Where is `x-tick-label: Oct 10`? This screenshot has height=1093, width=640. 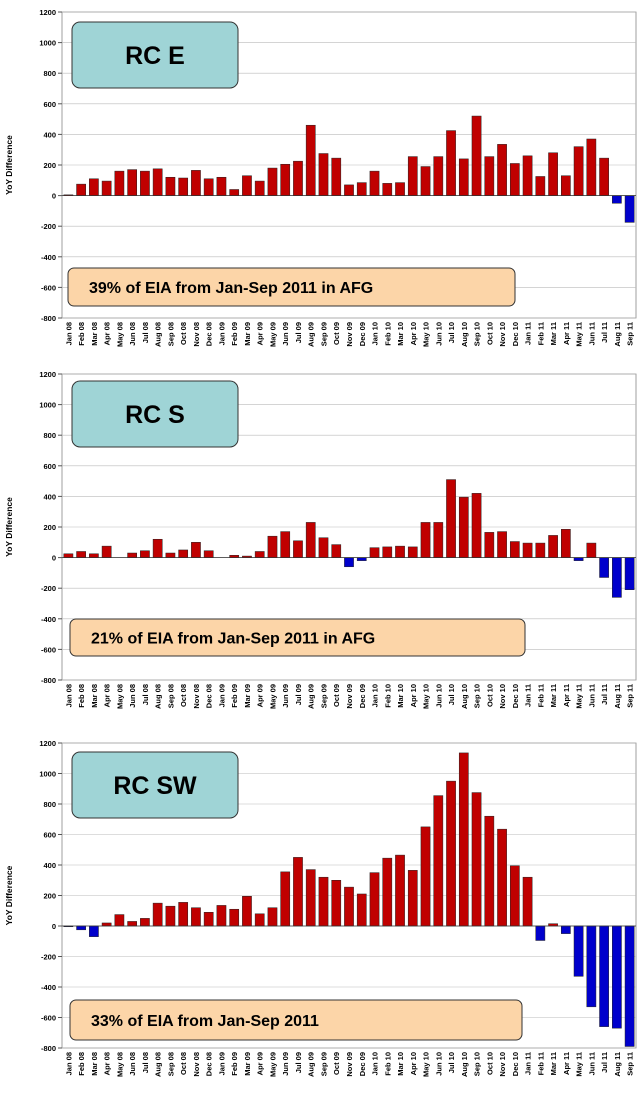
x-tick-label: Oct 10 is located at coordinates (489, 695).